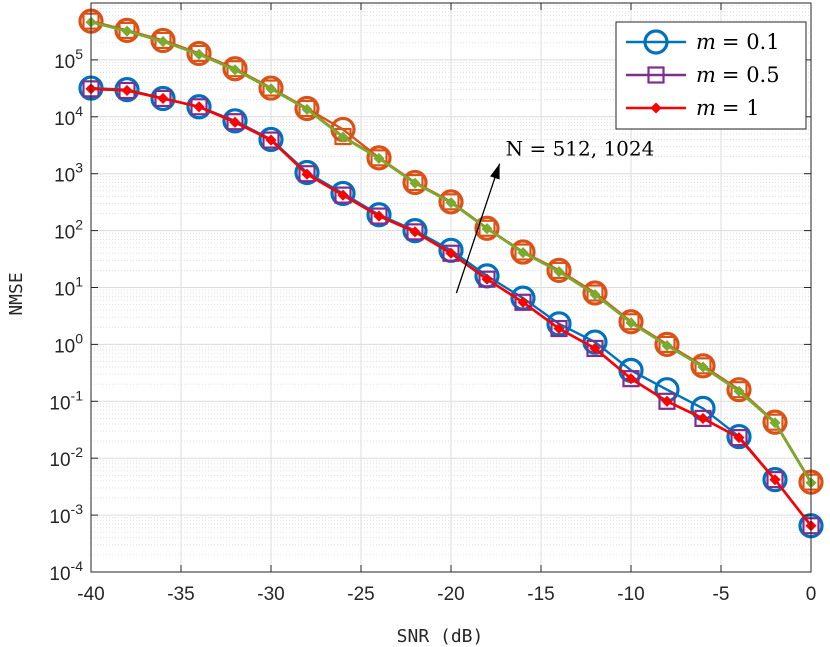  What do you see at coordinates (68, 287) in the screenshot?
I see `y-tick-label: 10¹` at bounding box center [68, 287].